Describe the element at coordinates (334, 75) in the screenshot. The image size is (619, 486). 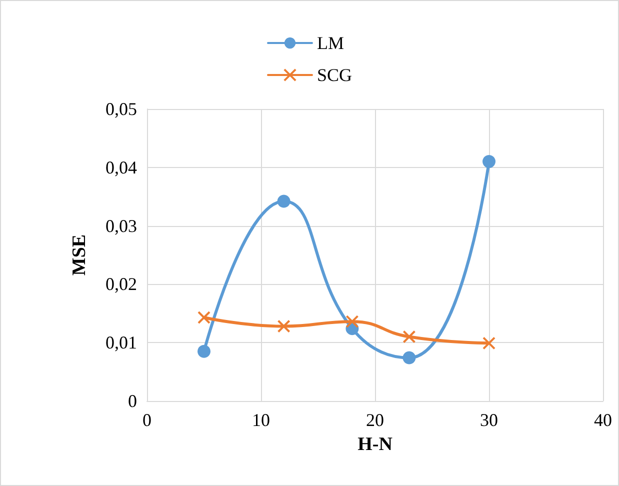
I see `legend-label: SCG` at that location.